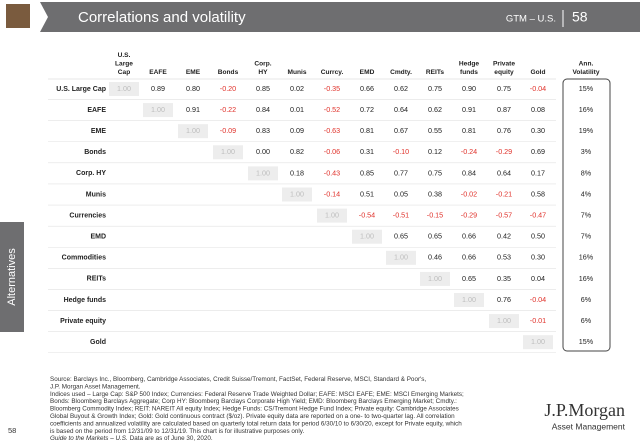 This screenshot has width=640, height=446. Describe the element at coordinates (435, 215) in the screenshot. I see `correlation-value: -0.15` at that location.